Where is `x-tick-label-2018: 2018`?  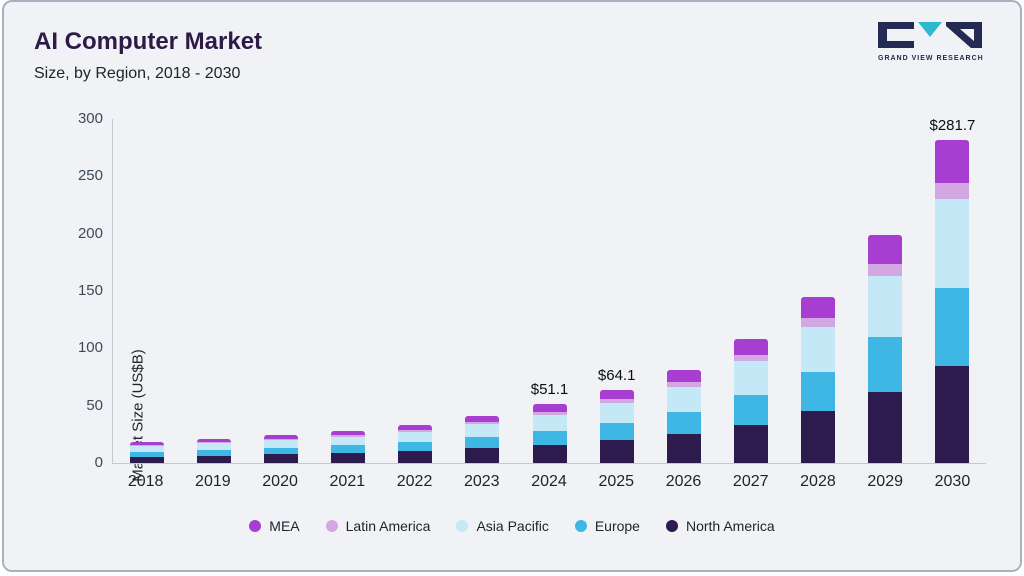 x-tick-label-2018: 2018 is located at coordinates (145, 481).